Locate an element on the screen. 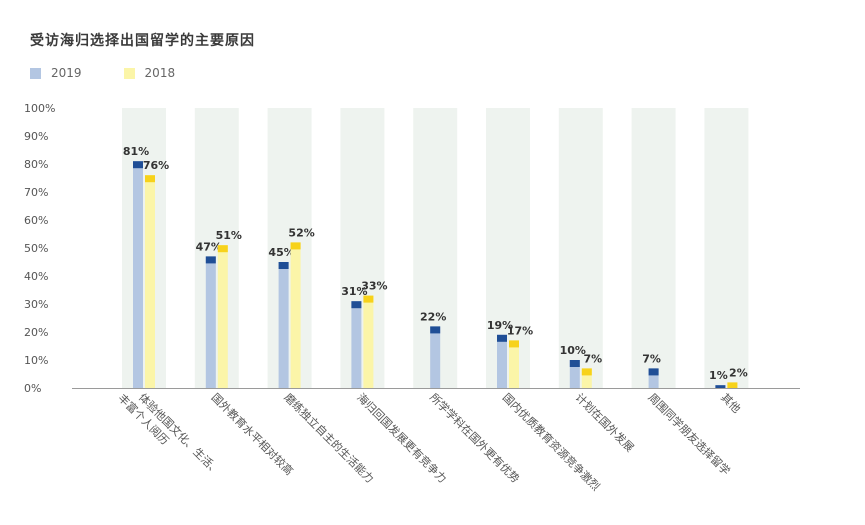 The width and height of the screenshot is (865, 525). data-label-2018: 2% is located at coordinates (738, 372).